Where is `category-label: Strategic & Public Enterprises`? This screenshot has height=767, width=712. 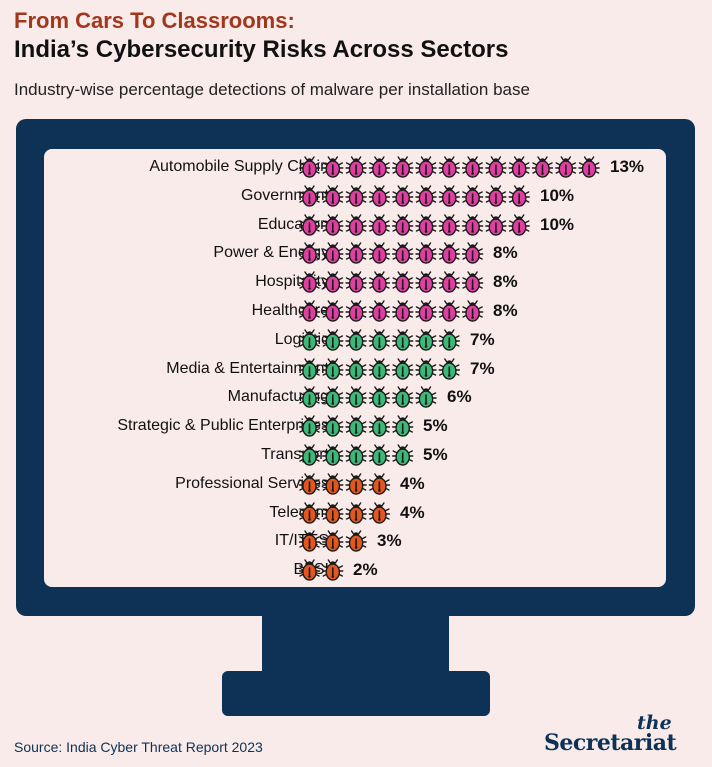
category-label: Strategic & Public Enterprises is located at coordinates (223, 426).